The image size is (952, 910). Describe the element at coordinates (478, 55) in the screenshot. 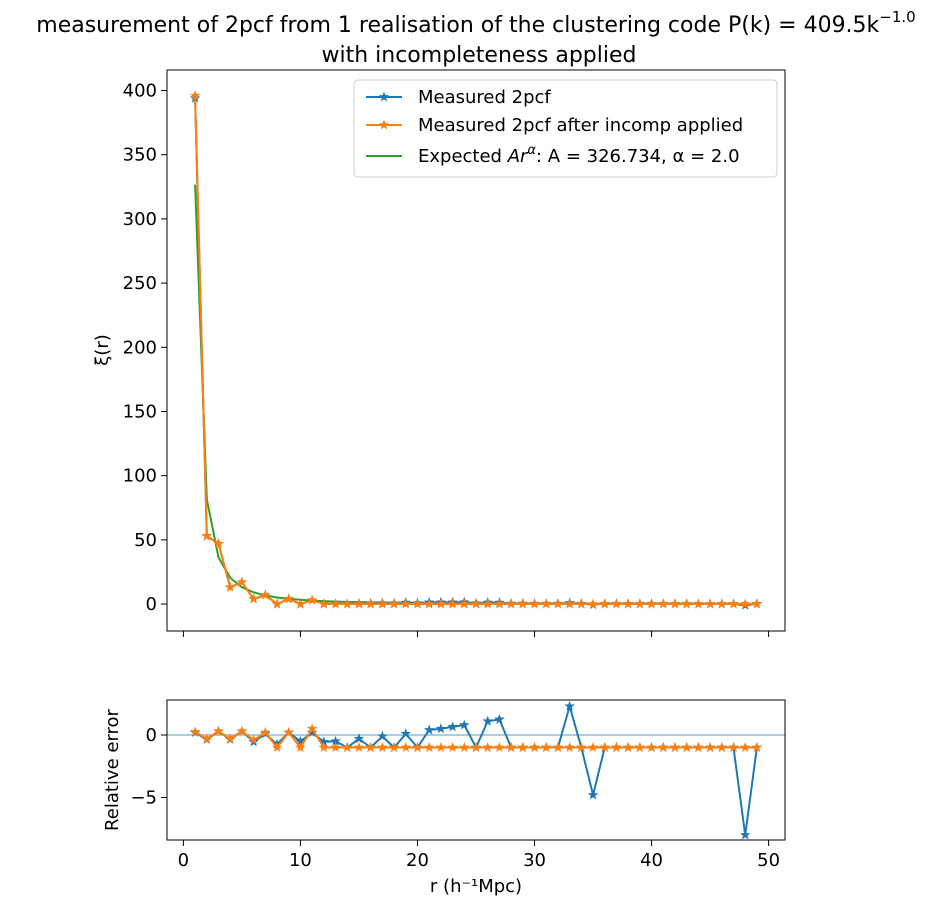

I see `chart-title-line2: with incompleteness applied` at that location.